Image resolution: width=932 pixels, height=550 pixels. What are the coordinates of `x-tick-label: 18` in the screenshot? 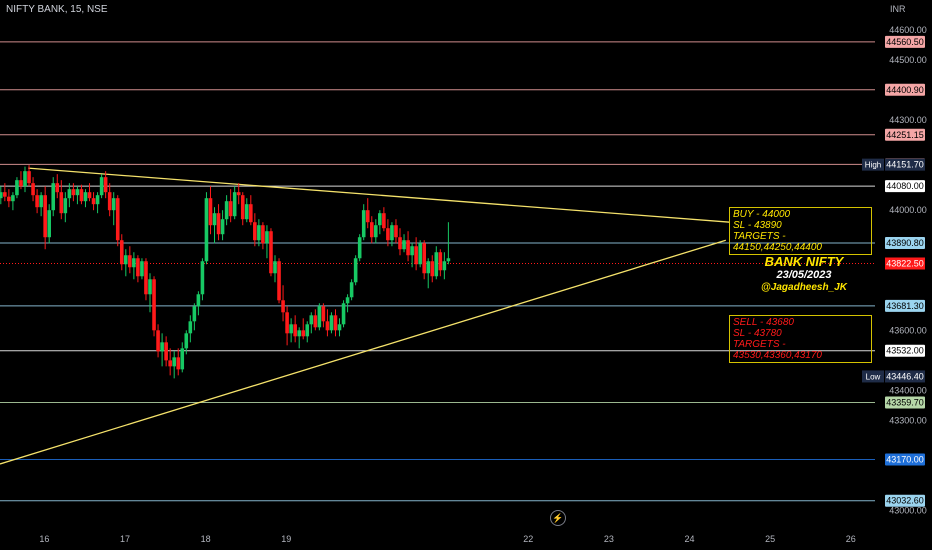 It's located at (206, 539).